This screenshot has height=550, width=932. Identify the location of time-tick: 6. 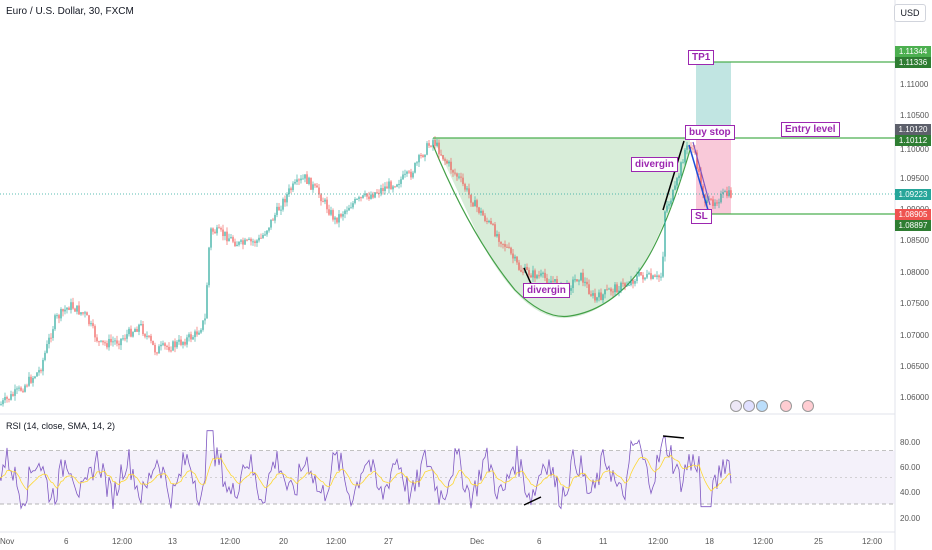
(539, 541).